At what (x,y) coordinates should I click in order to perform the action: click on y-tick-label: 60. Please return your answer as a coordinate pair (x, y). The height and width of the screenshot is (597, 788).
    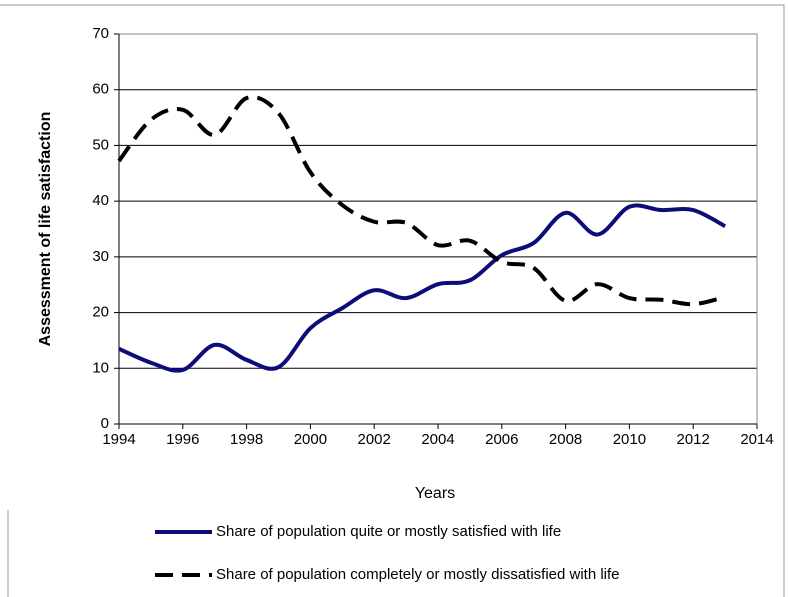
    Looking at the image, I should click on (100, 89).